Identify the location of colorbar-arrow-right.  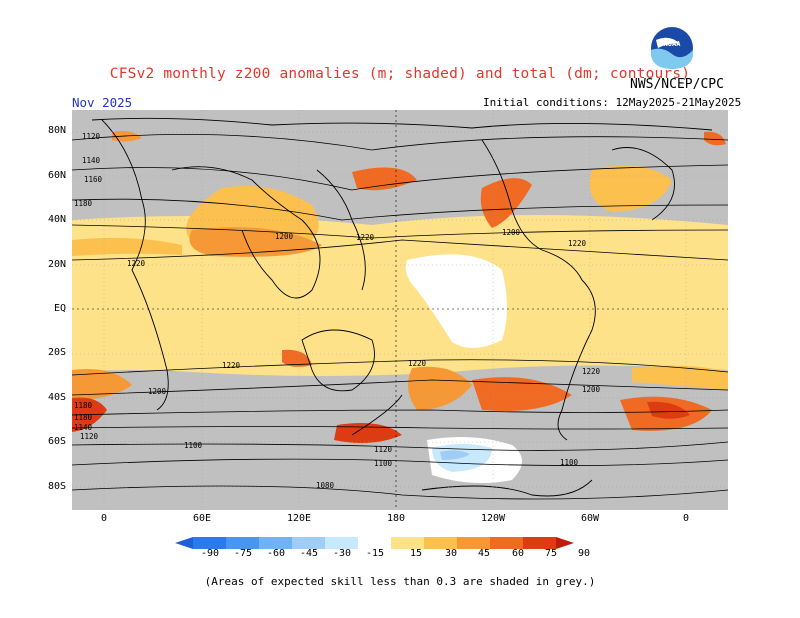
(565, 543).